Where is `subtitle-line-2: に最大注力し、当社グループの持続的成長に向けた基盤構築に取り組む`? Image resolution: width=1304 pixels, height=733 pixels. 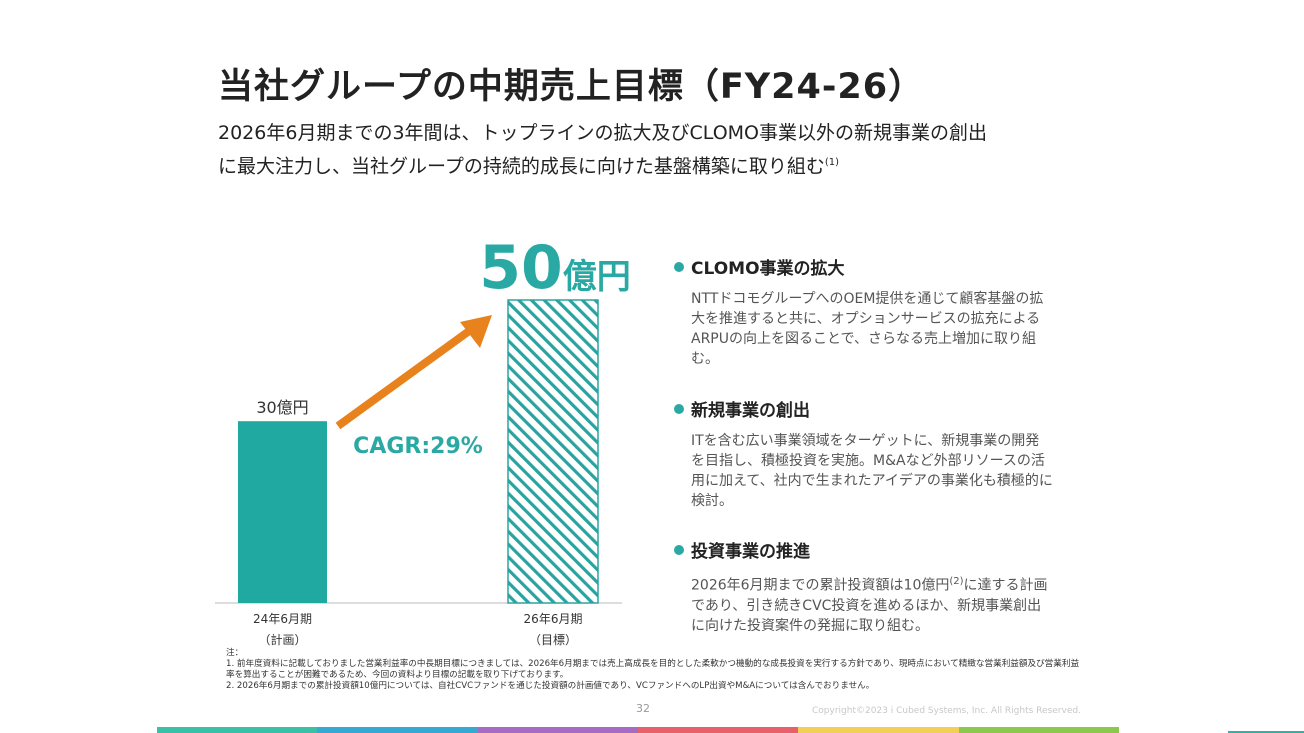 subtitle-line-2: に最大注力し、当社グループの持続的成長に向けた基盤構築に取り組む is located at coordinates (521, 166).